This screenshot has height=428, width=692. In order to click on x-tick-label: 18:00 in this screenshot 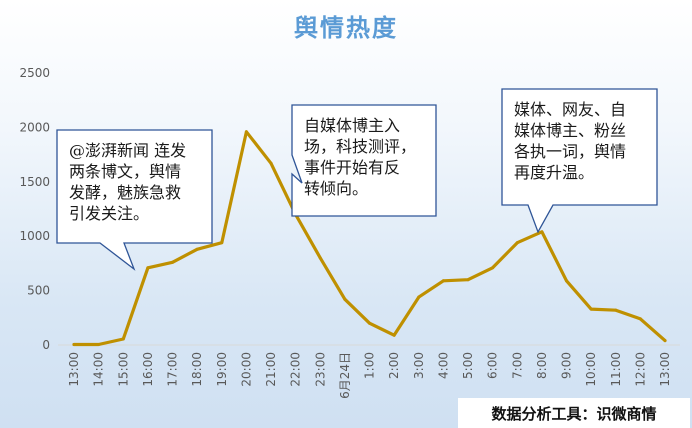, I will do `click(197, 369)`.